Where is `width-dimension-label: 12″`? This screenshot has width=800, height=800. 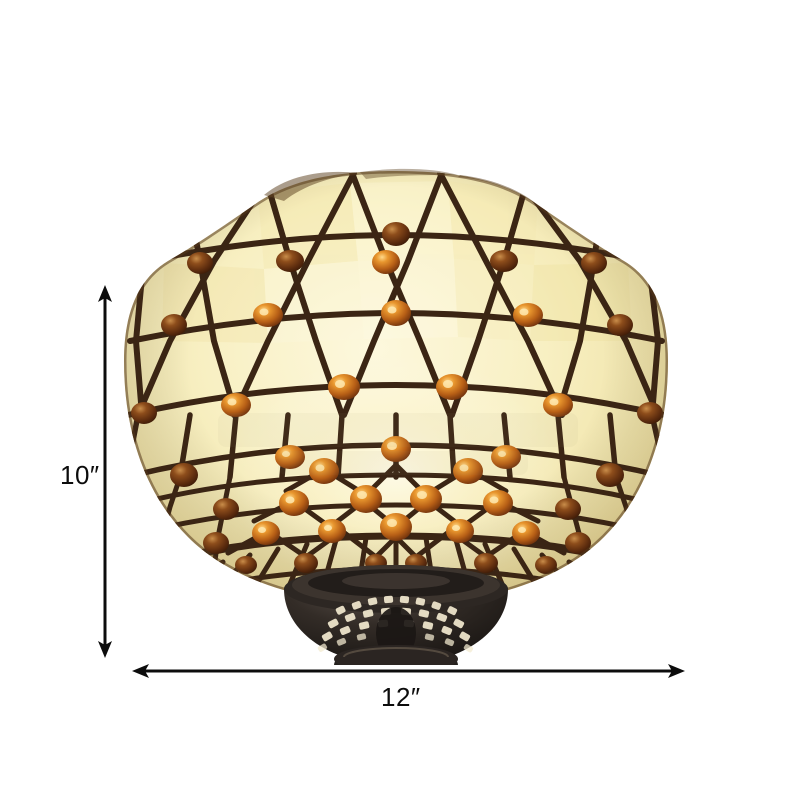 width-dimension-label: 12″ is located at coordinates (401, 697).